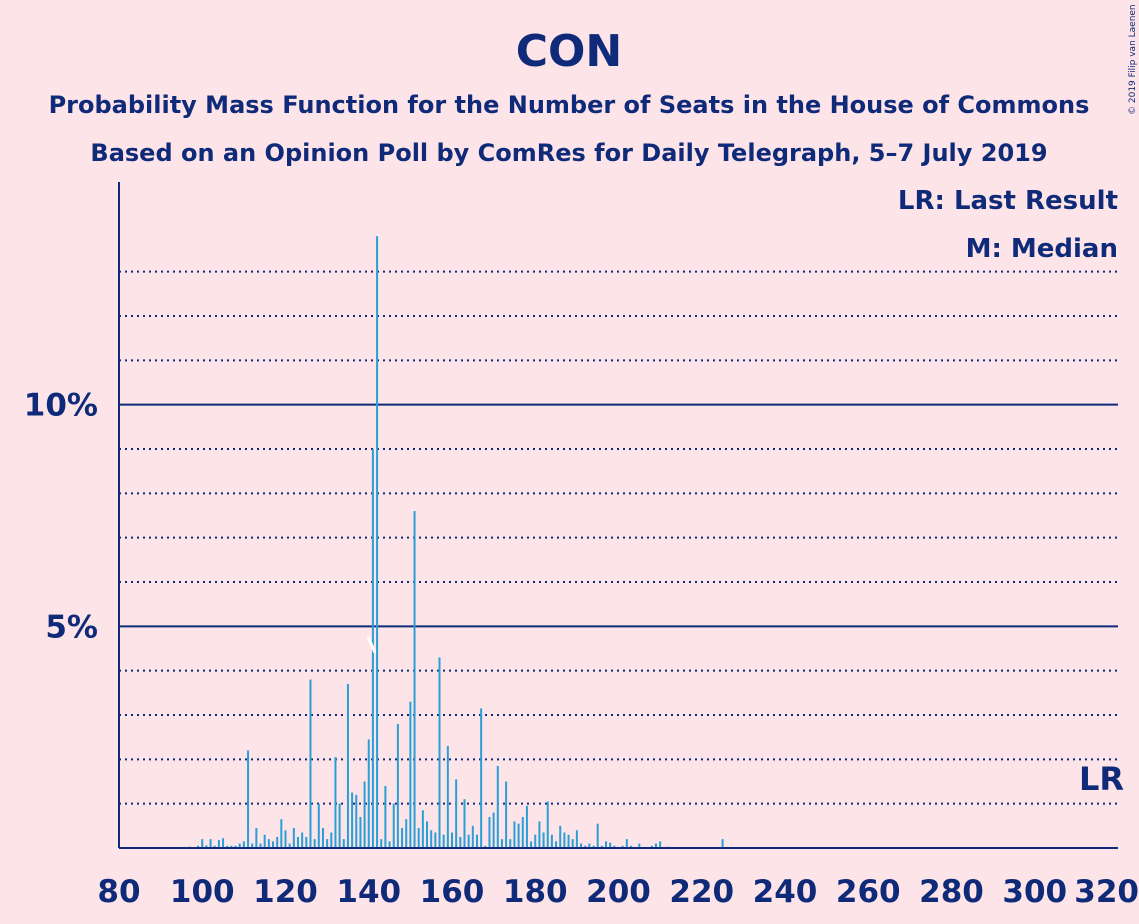  What do you see at coordinates (785, 892) in the screenshot?
I see `x-tick-label: 240` at bounding box center [785, 892].